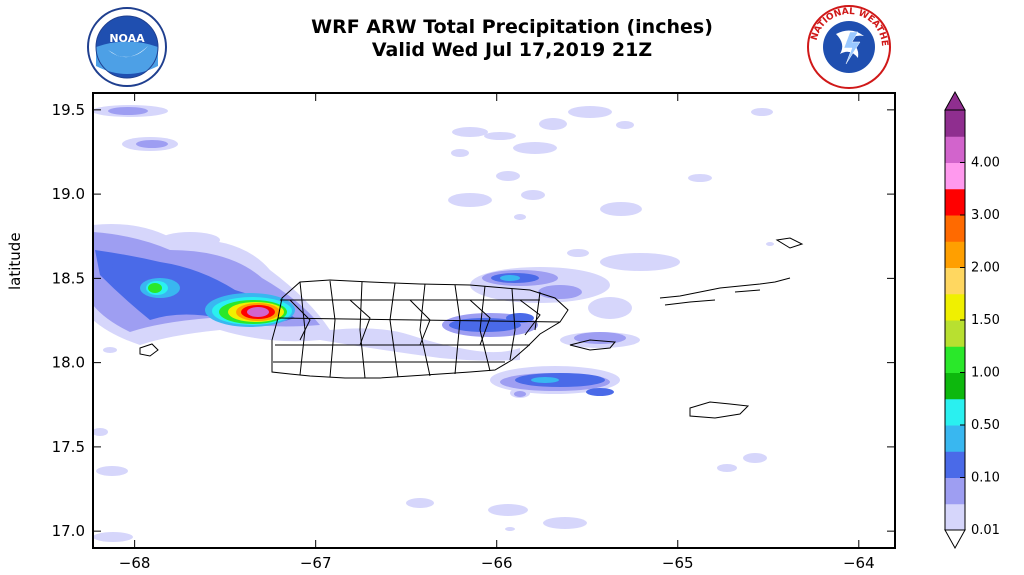 Image resolution: width=1024 pixels, height=575 pixels. I want to click on precip-magenta, so click(258, 312).